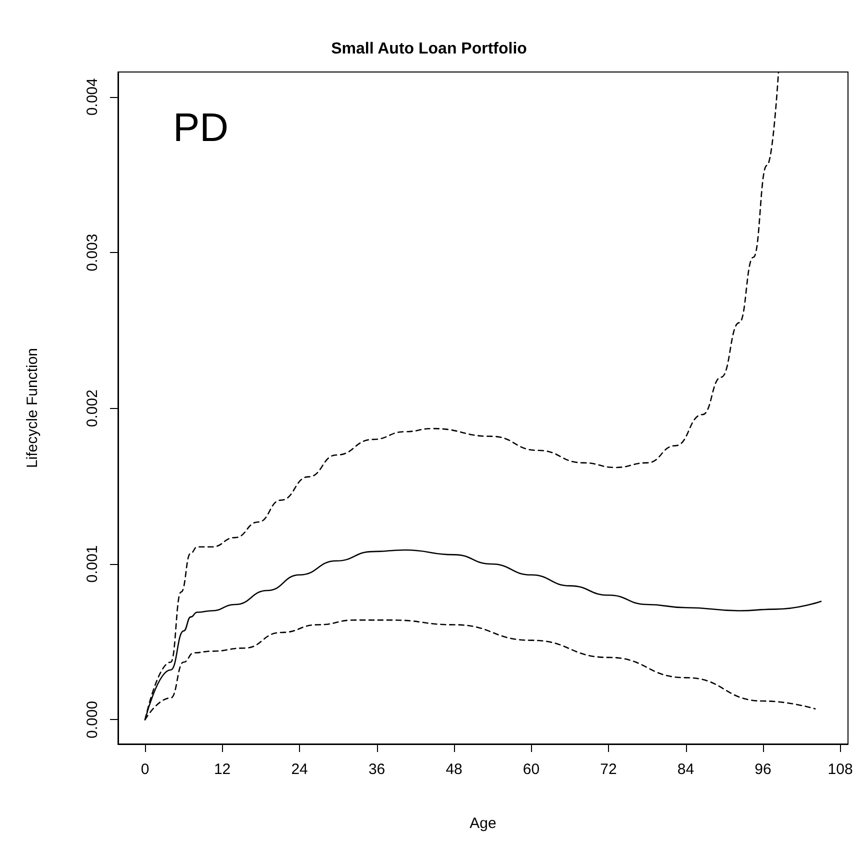 The height and width of the screenshot is (849, 858). Describe the element at coordinates (483, 823) in the screenshot. I see `x-axis-title: Age` at that location.